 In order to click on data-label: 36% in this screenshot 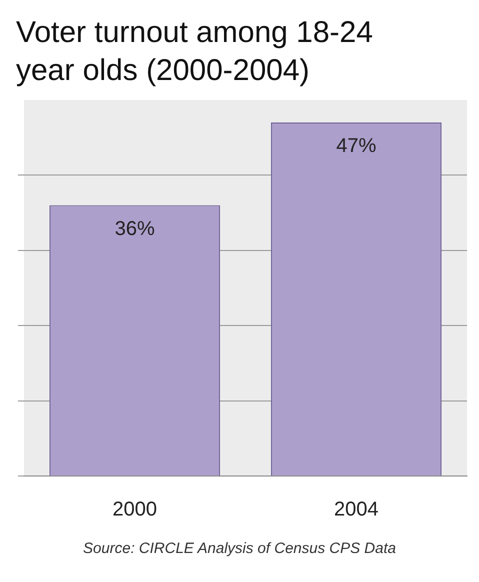, I will do `click(134, 229)`.